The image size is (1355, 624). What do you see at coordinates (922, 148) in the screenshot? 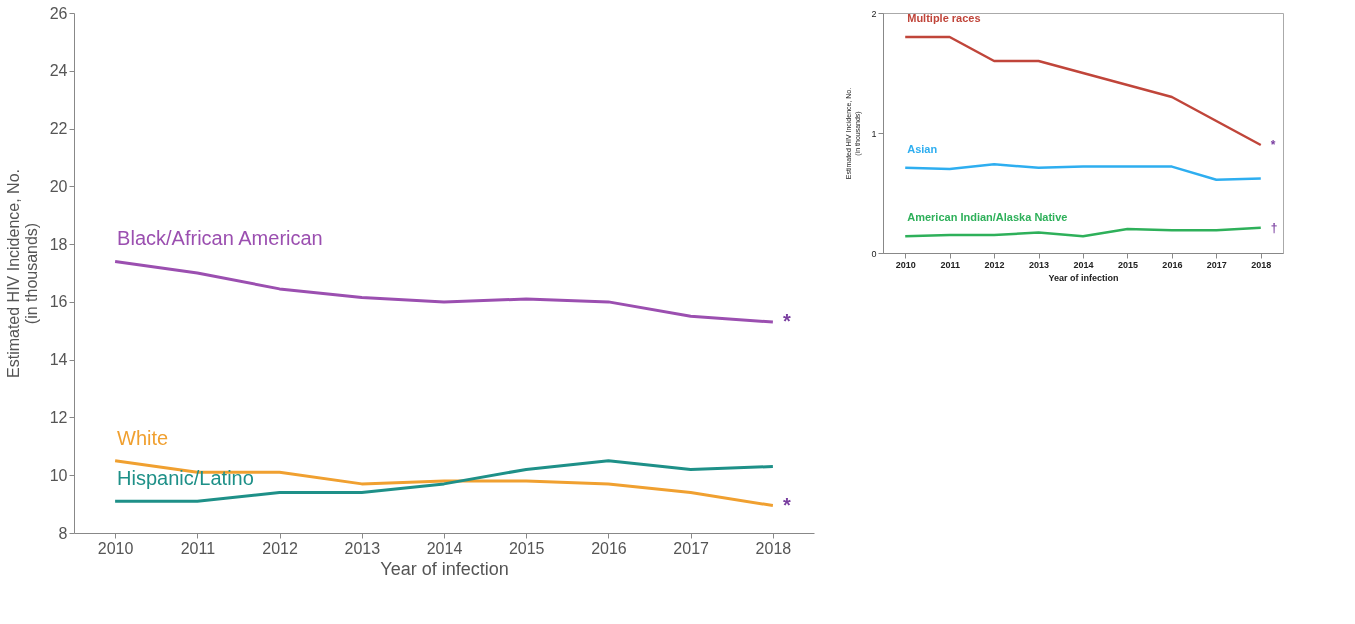
I see `series-label: Asian` at bounding box center [922, 148].